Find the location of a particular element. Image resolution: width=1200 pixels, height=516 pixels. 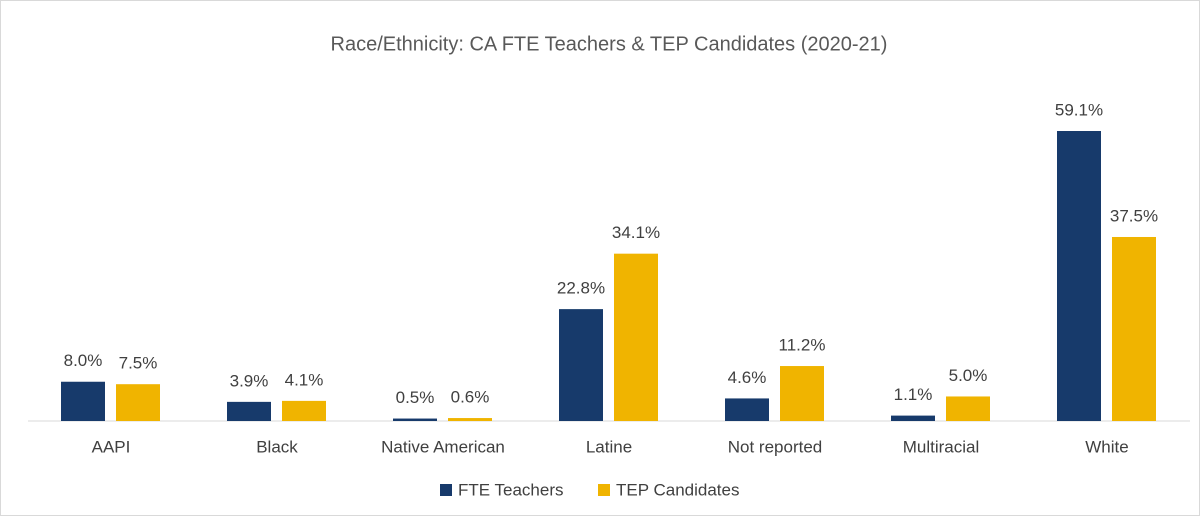

x-tick-label: Multiracial is located at coordinates (941, 446).